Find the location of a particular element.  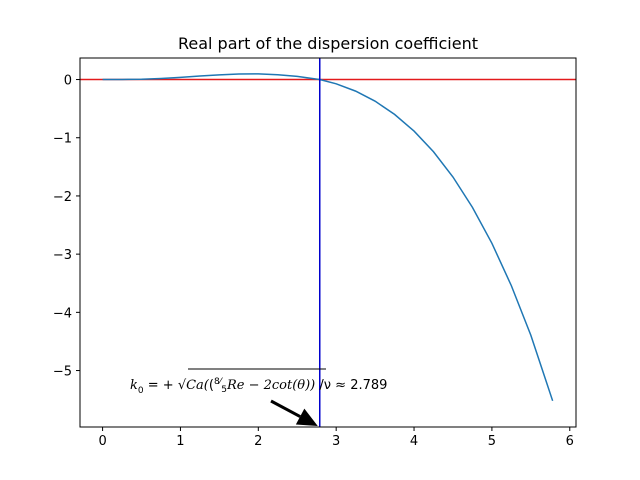

annotation-text: k0 = + √Ca((8⁄5Re − 2cot(θ)) /ν ≈ 2.789 is located at coordinates (258, 386).